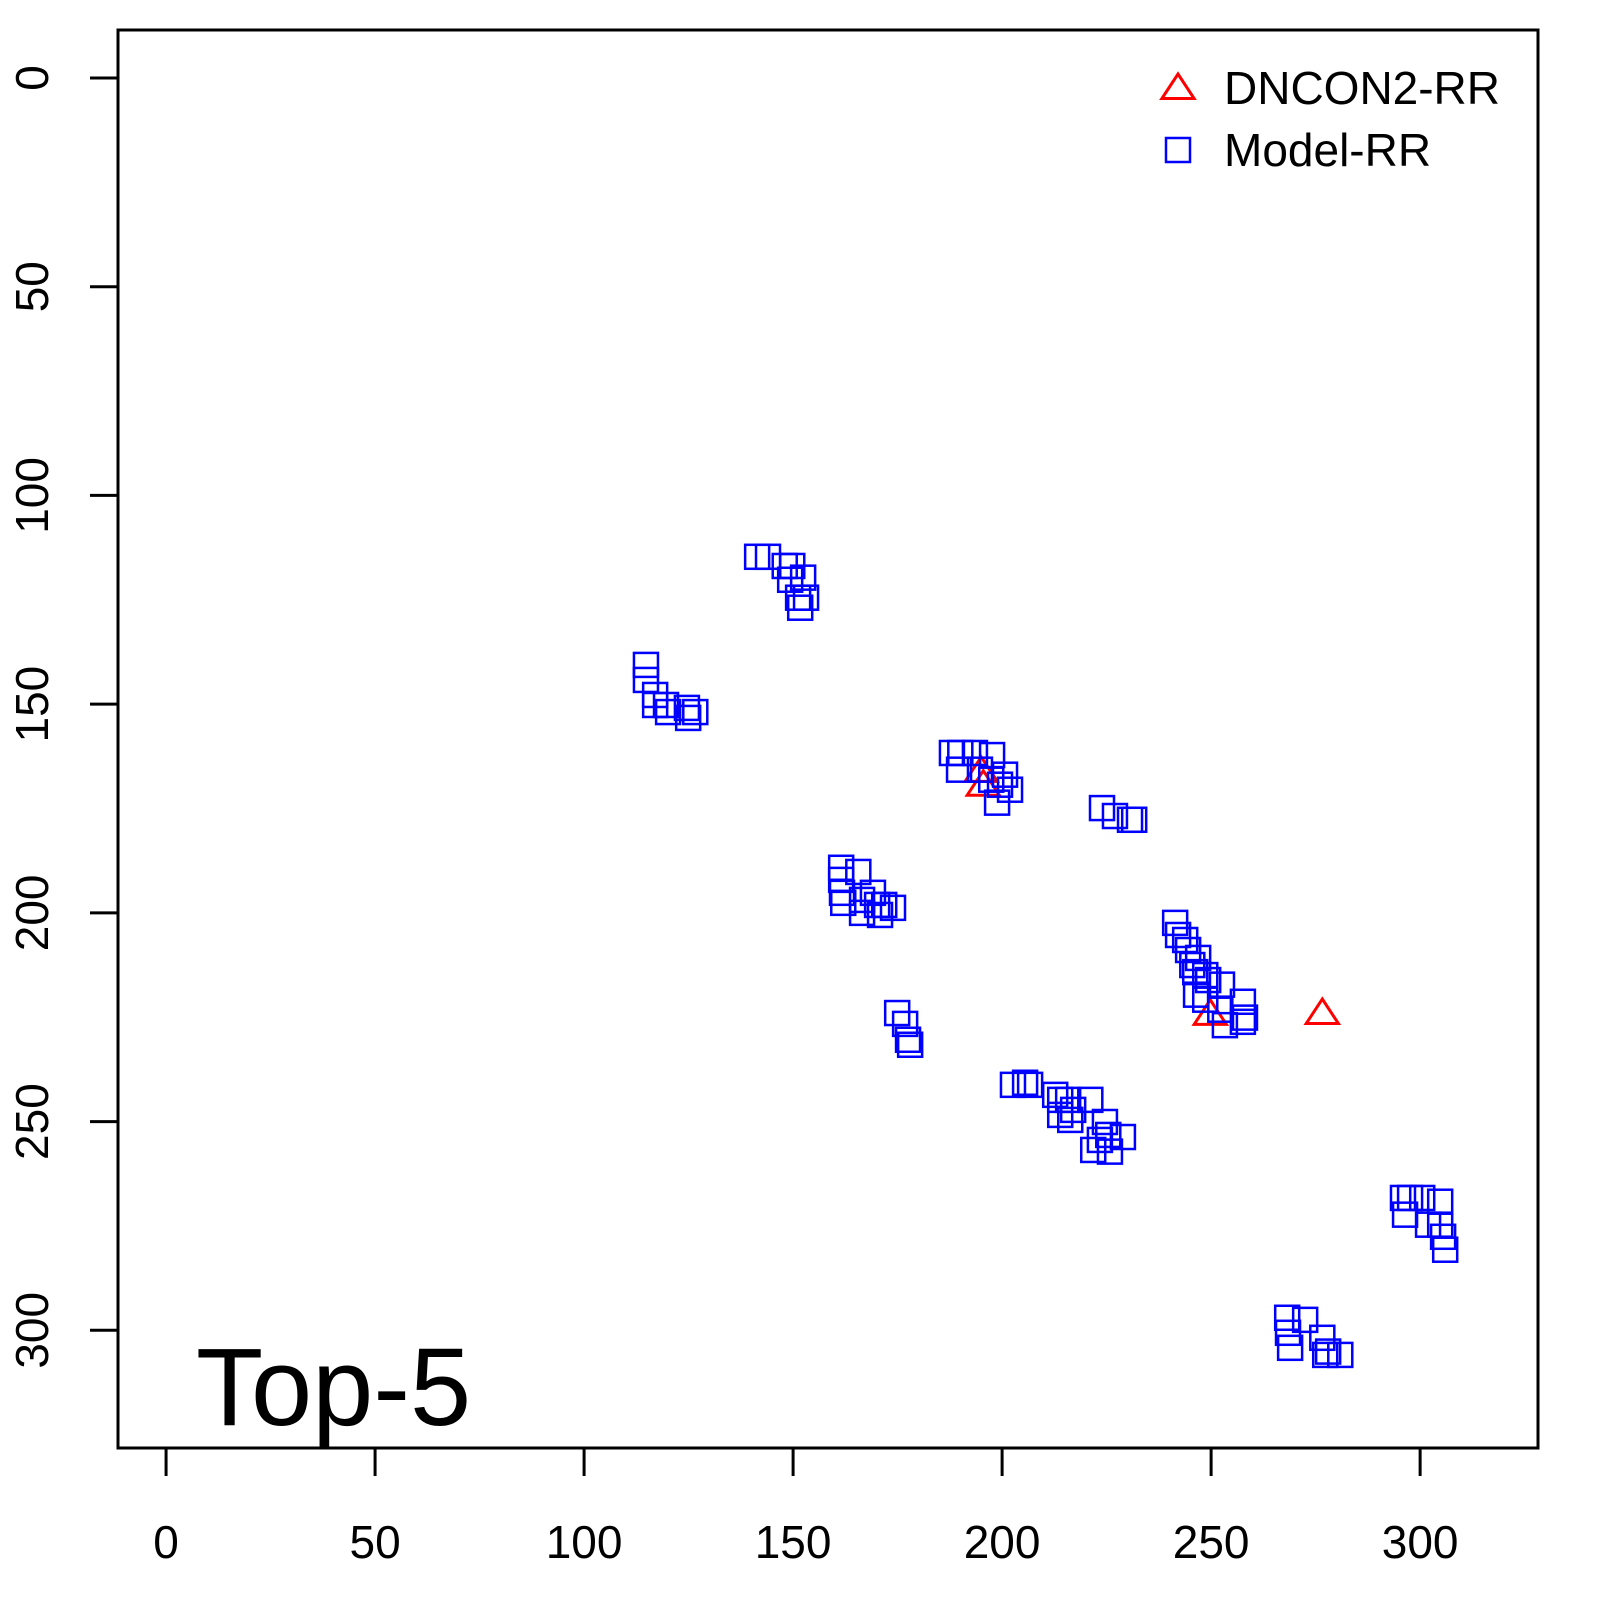 The image size is (1600, 1600). What do you see at coordinates (32, 286) in the screenshot?
I see `y-tick-label: 50` at bounding box center [32, 286].